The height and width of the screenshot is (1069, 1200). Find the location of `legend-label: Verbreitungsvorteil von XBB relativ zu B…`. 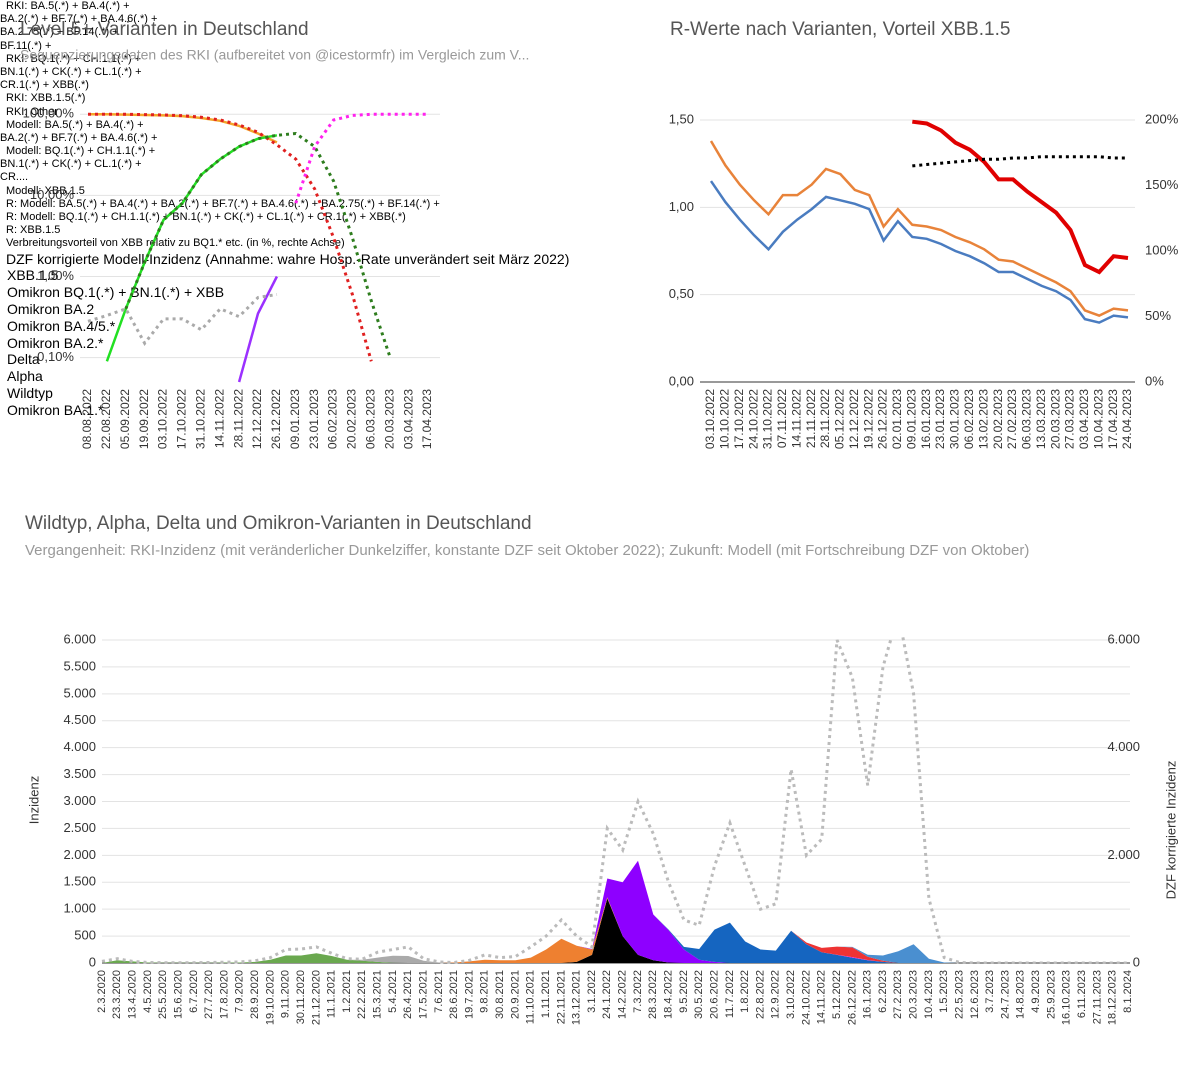

legend-label: Verbreitungsvorteil von XBB relativ zu B… is located at coordinates (175, 243).